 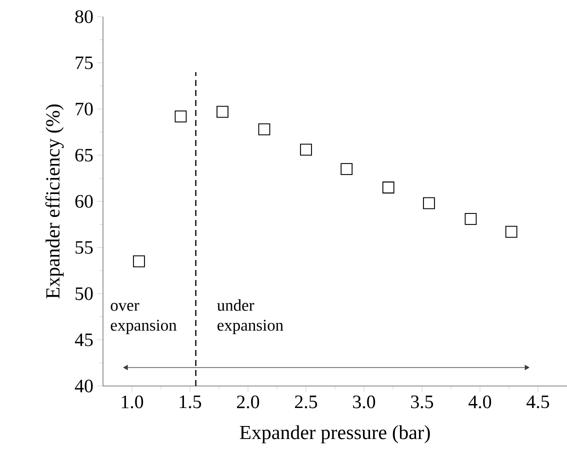 What do you see at coordinates (248, 402) in the screenshot?
I see `x-tick-label: 2.0` at bounding box center [248, 402].